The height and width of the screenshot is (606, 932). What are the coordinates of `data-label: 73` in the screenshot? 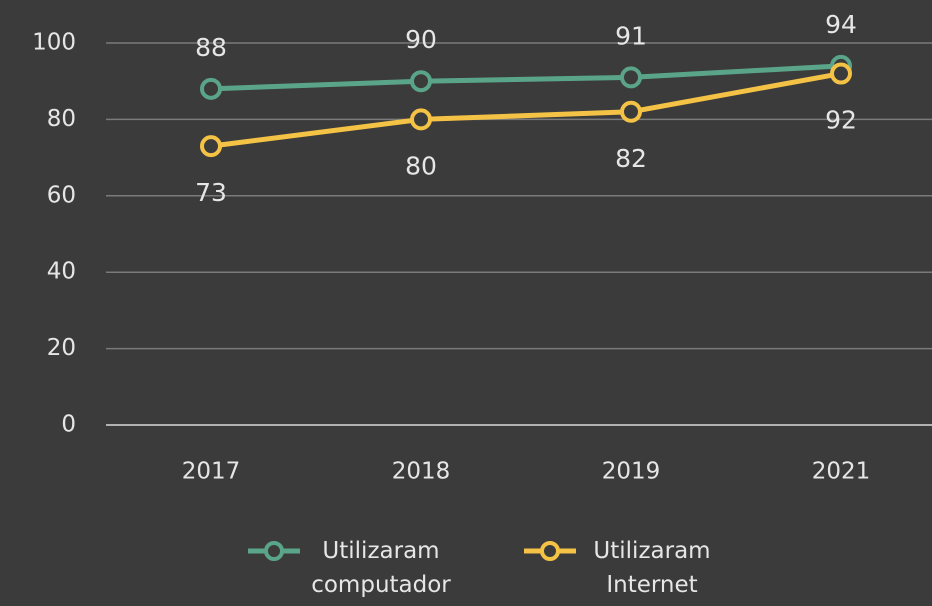 It's located at (211, 192).